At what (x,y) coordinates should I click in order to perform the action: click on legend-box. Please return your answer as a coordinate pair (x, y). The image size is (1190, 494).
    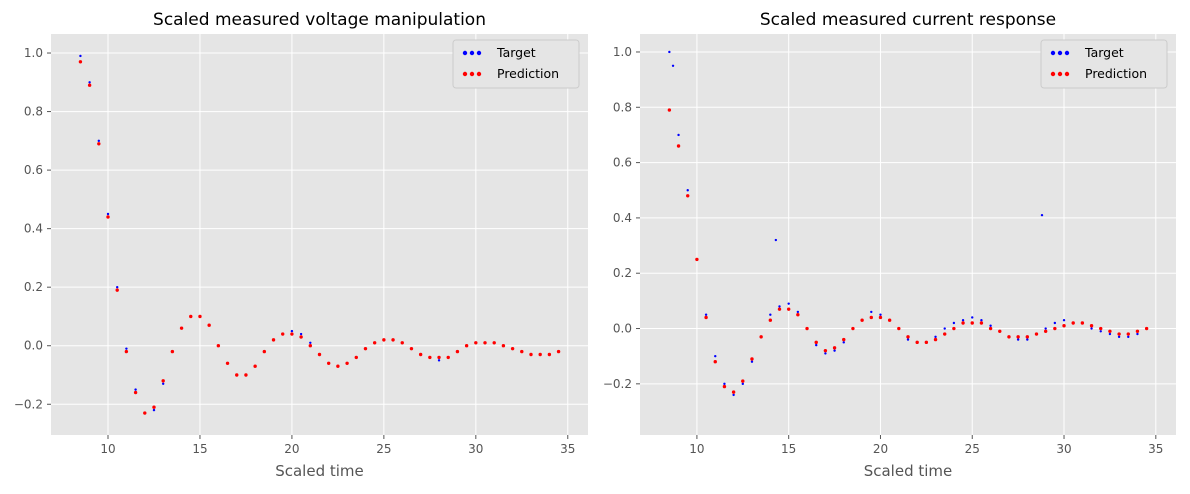
    Looking at the image, I should click on (1104, 64).